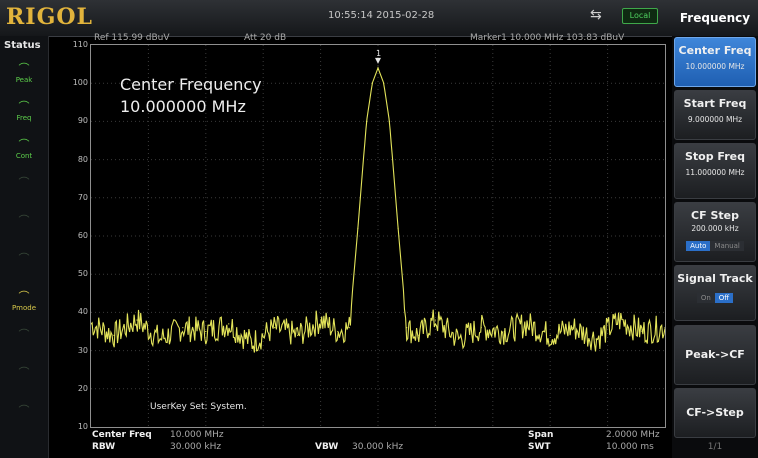  I want to click on vbw-label: VBW, so click(327, 447).